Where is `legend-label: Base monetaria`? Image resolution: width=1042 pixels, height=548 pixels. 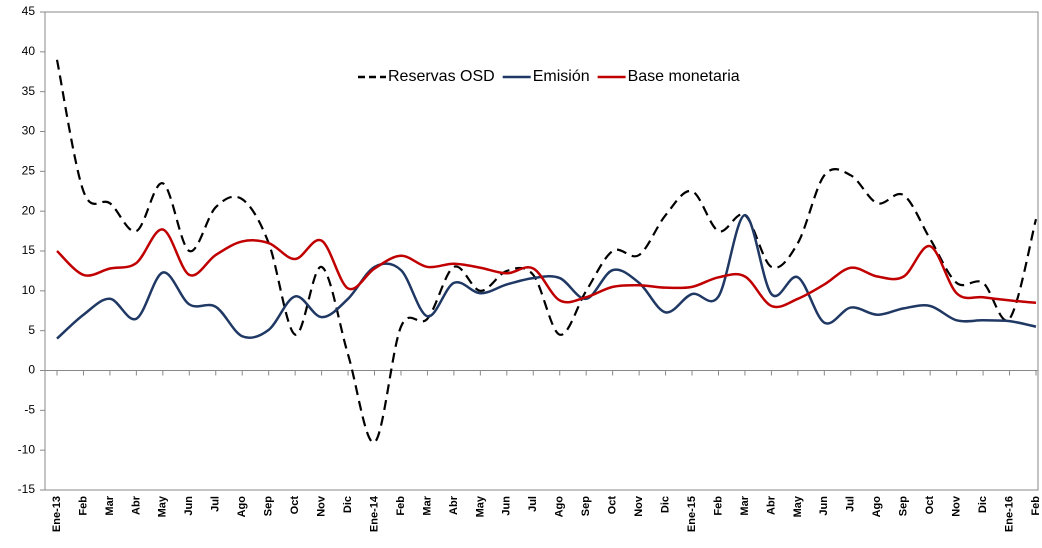 legend-label: Base monetaria is located at coordinates (684, 76).